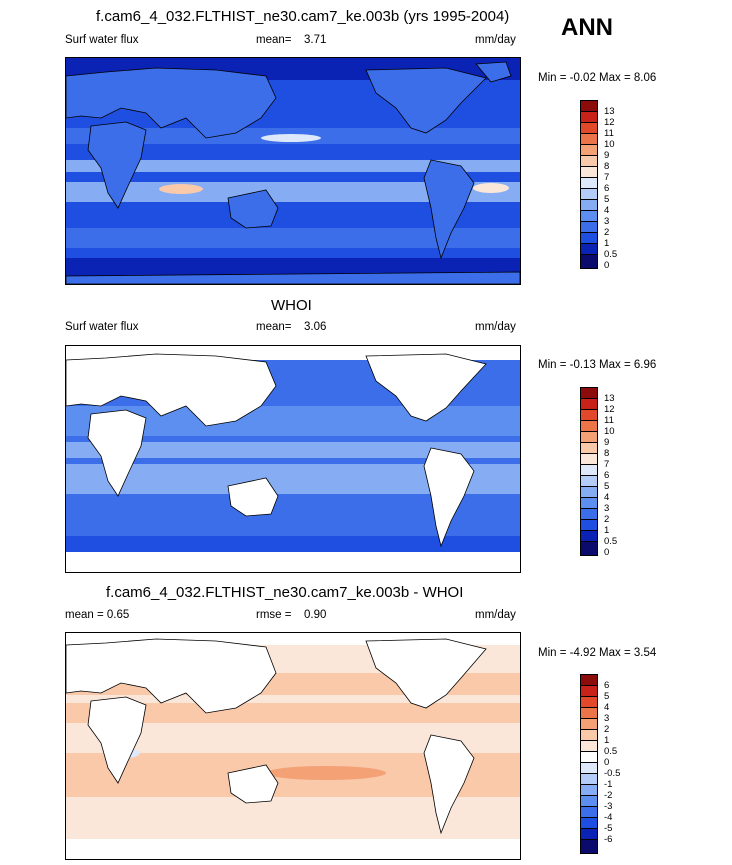 This screenshot has height=865, width=732. What do you see at coordinates (293, 277) in the screenshot?
I see `panel1-antarctica` at bounding box center [293, 277].